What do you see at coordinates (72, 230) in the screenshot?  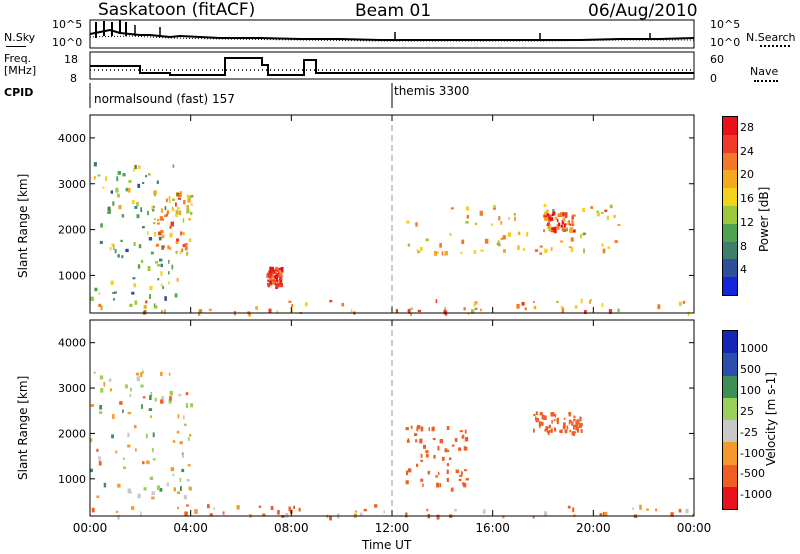 I see `y-tick-label: 2000` at bounding box center [72, 230].